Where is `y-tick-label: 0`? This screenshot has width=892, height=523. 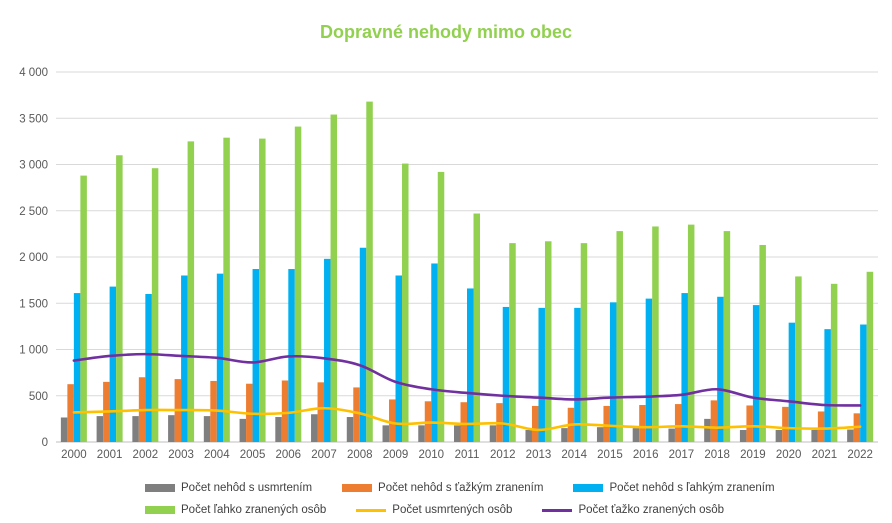 y-tick-label: 0 is located at coordinates (45, 443).